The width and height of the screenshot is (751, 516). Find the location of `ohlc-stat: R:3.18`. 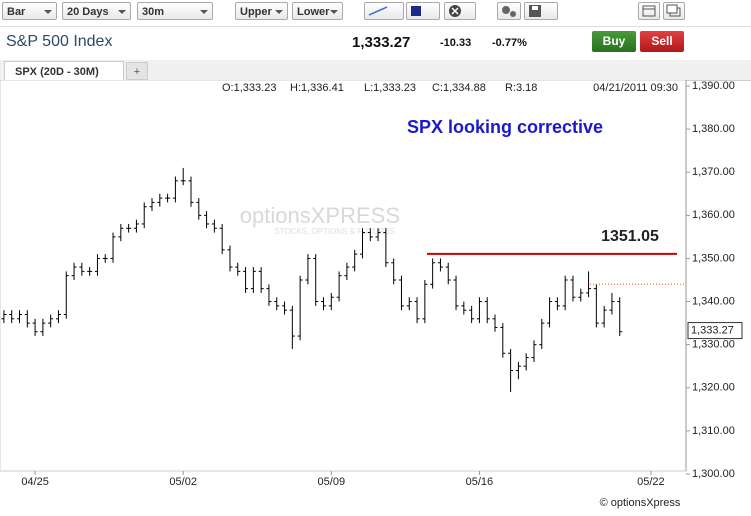

ohlc-stat: R:3.18 is located at coordinates (521, 88).